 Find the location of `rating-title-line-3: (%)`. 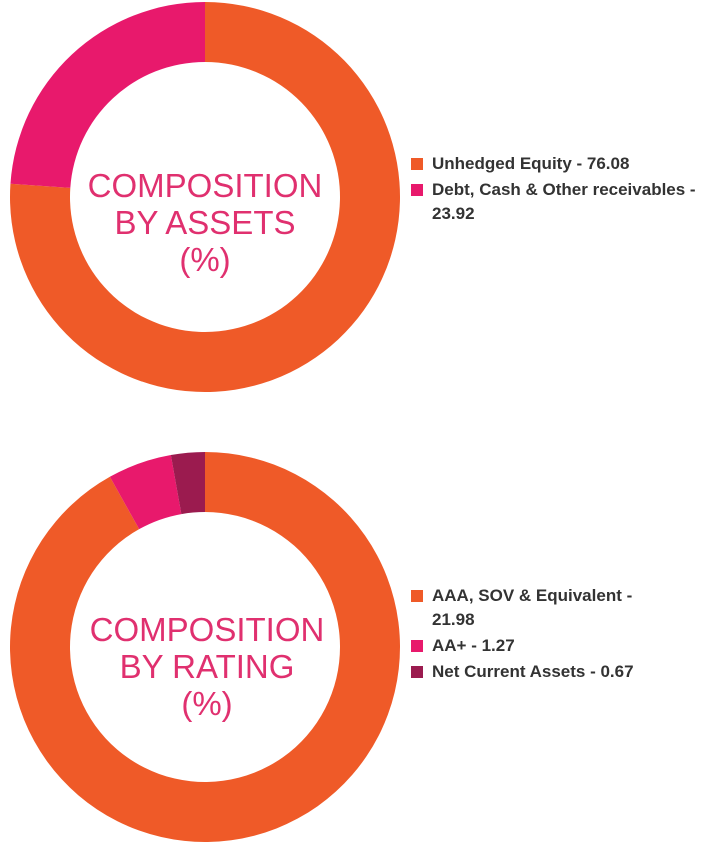

rating-title-line-3: (%) is located at coordinates (207, 703).